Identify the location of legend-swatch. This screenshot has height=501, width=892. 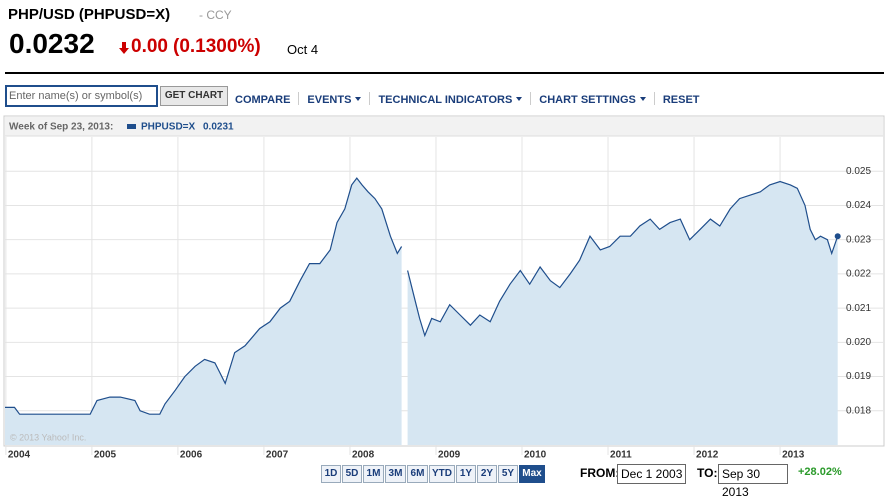
(131, 126).